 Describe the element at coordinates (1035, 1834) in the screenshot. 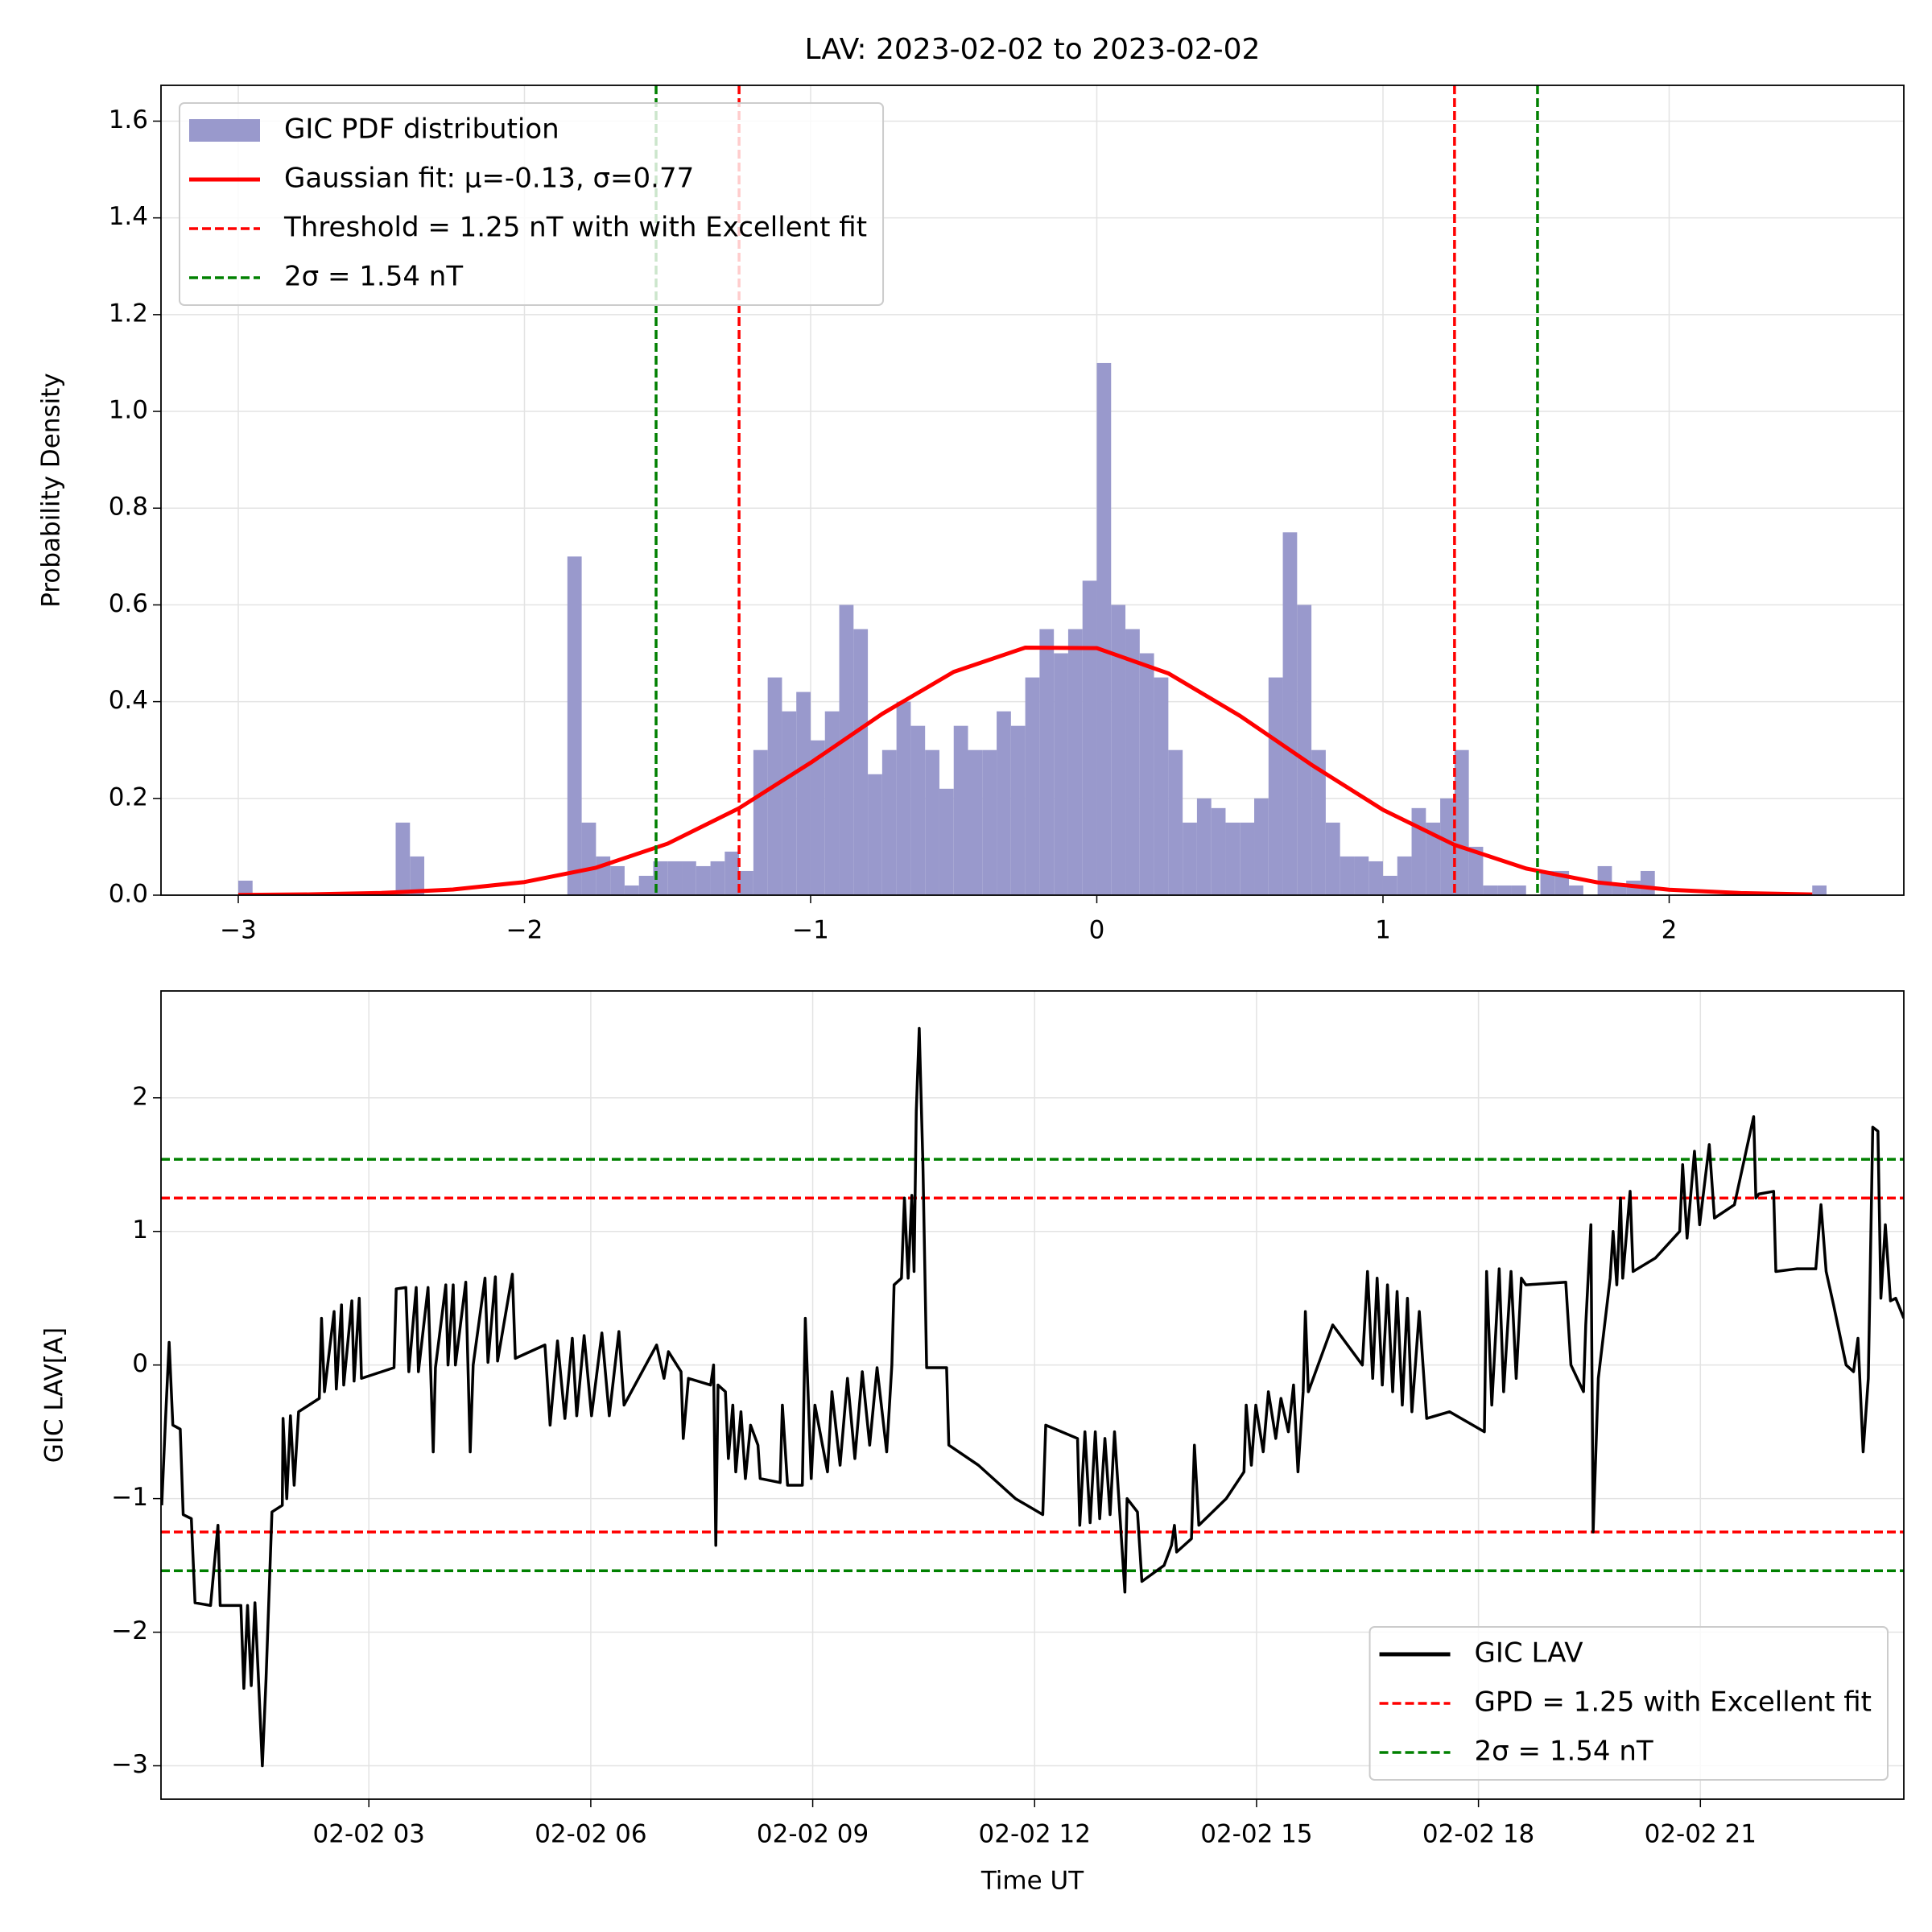

I see `x-tick-label: 02-02 12` at that location.